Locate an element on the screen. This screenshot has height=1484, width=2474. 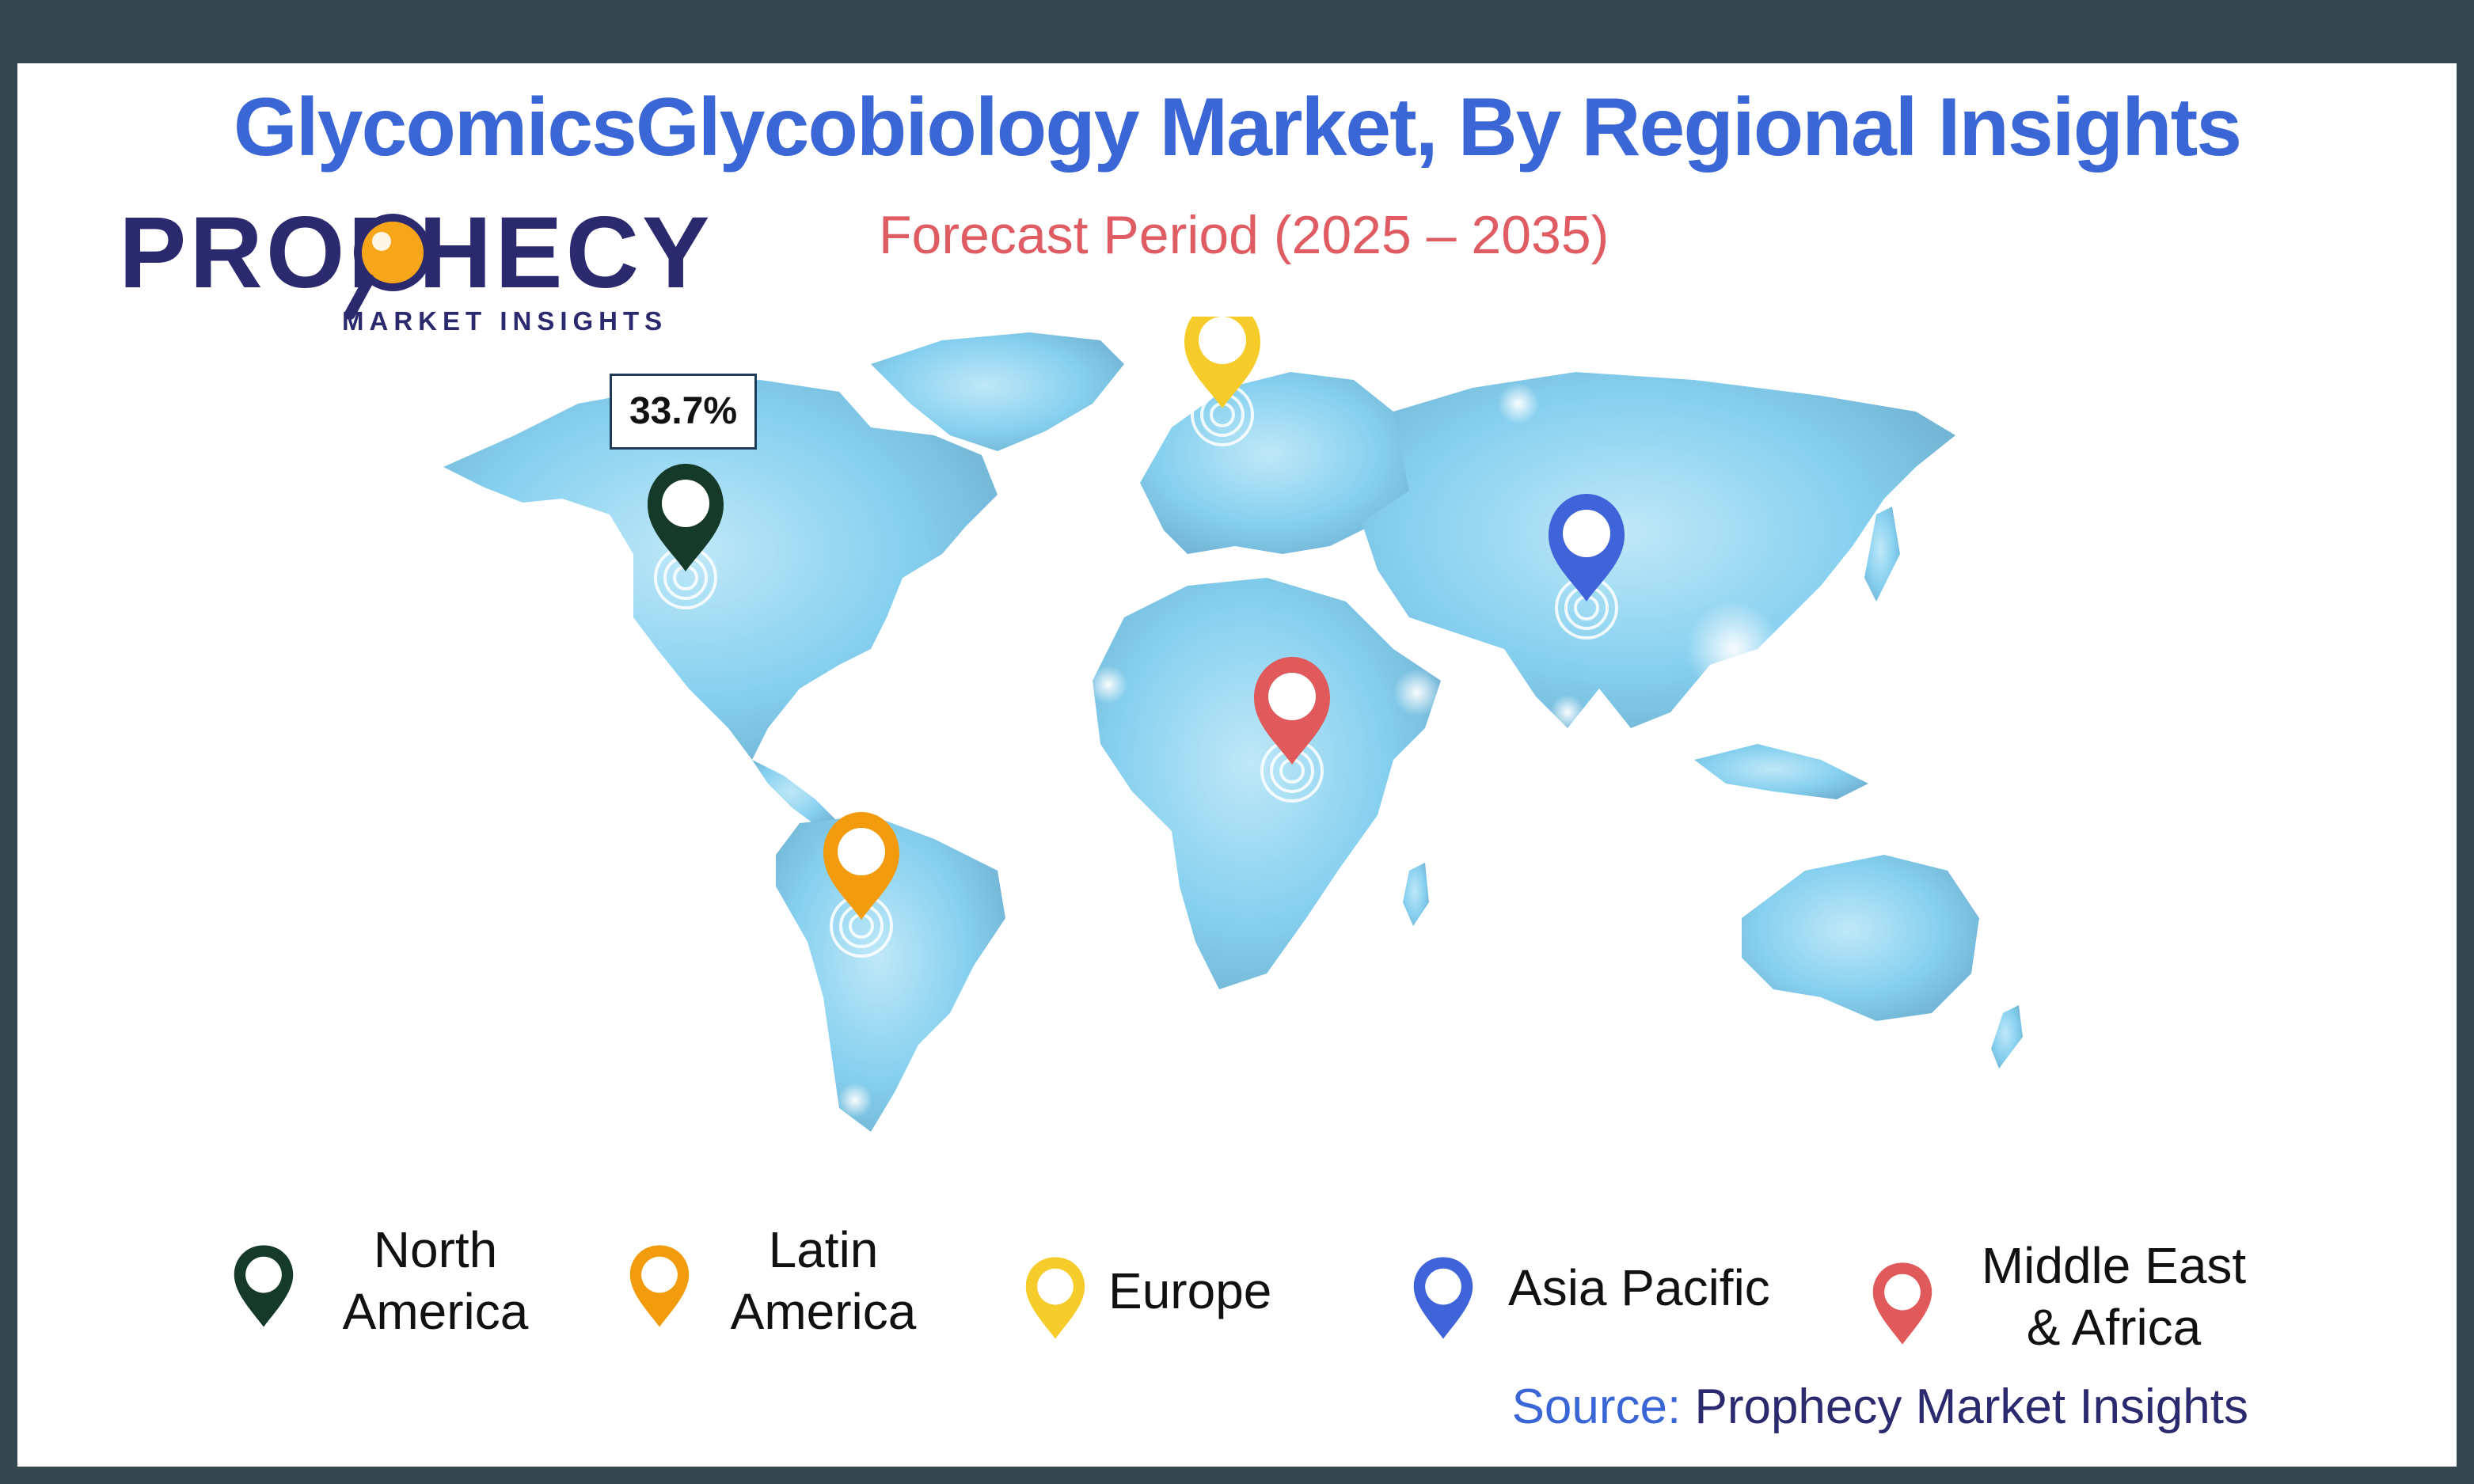
continent-japan is located at coordinates (1882, 554).